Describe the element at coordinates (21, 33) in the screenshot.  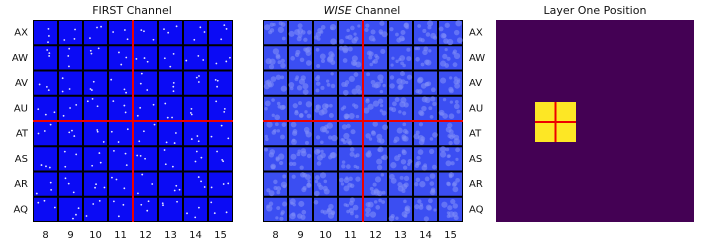
I see `y-tick-label: AX` at that location.